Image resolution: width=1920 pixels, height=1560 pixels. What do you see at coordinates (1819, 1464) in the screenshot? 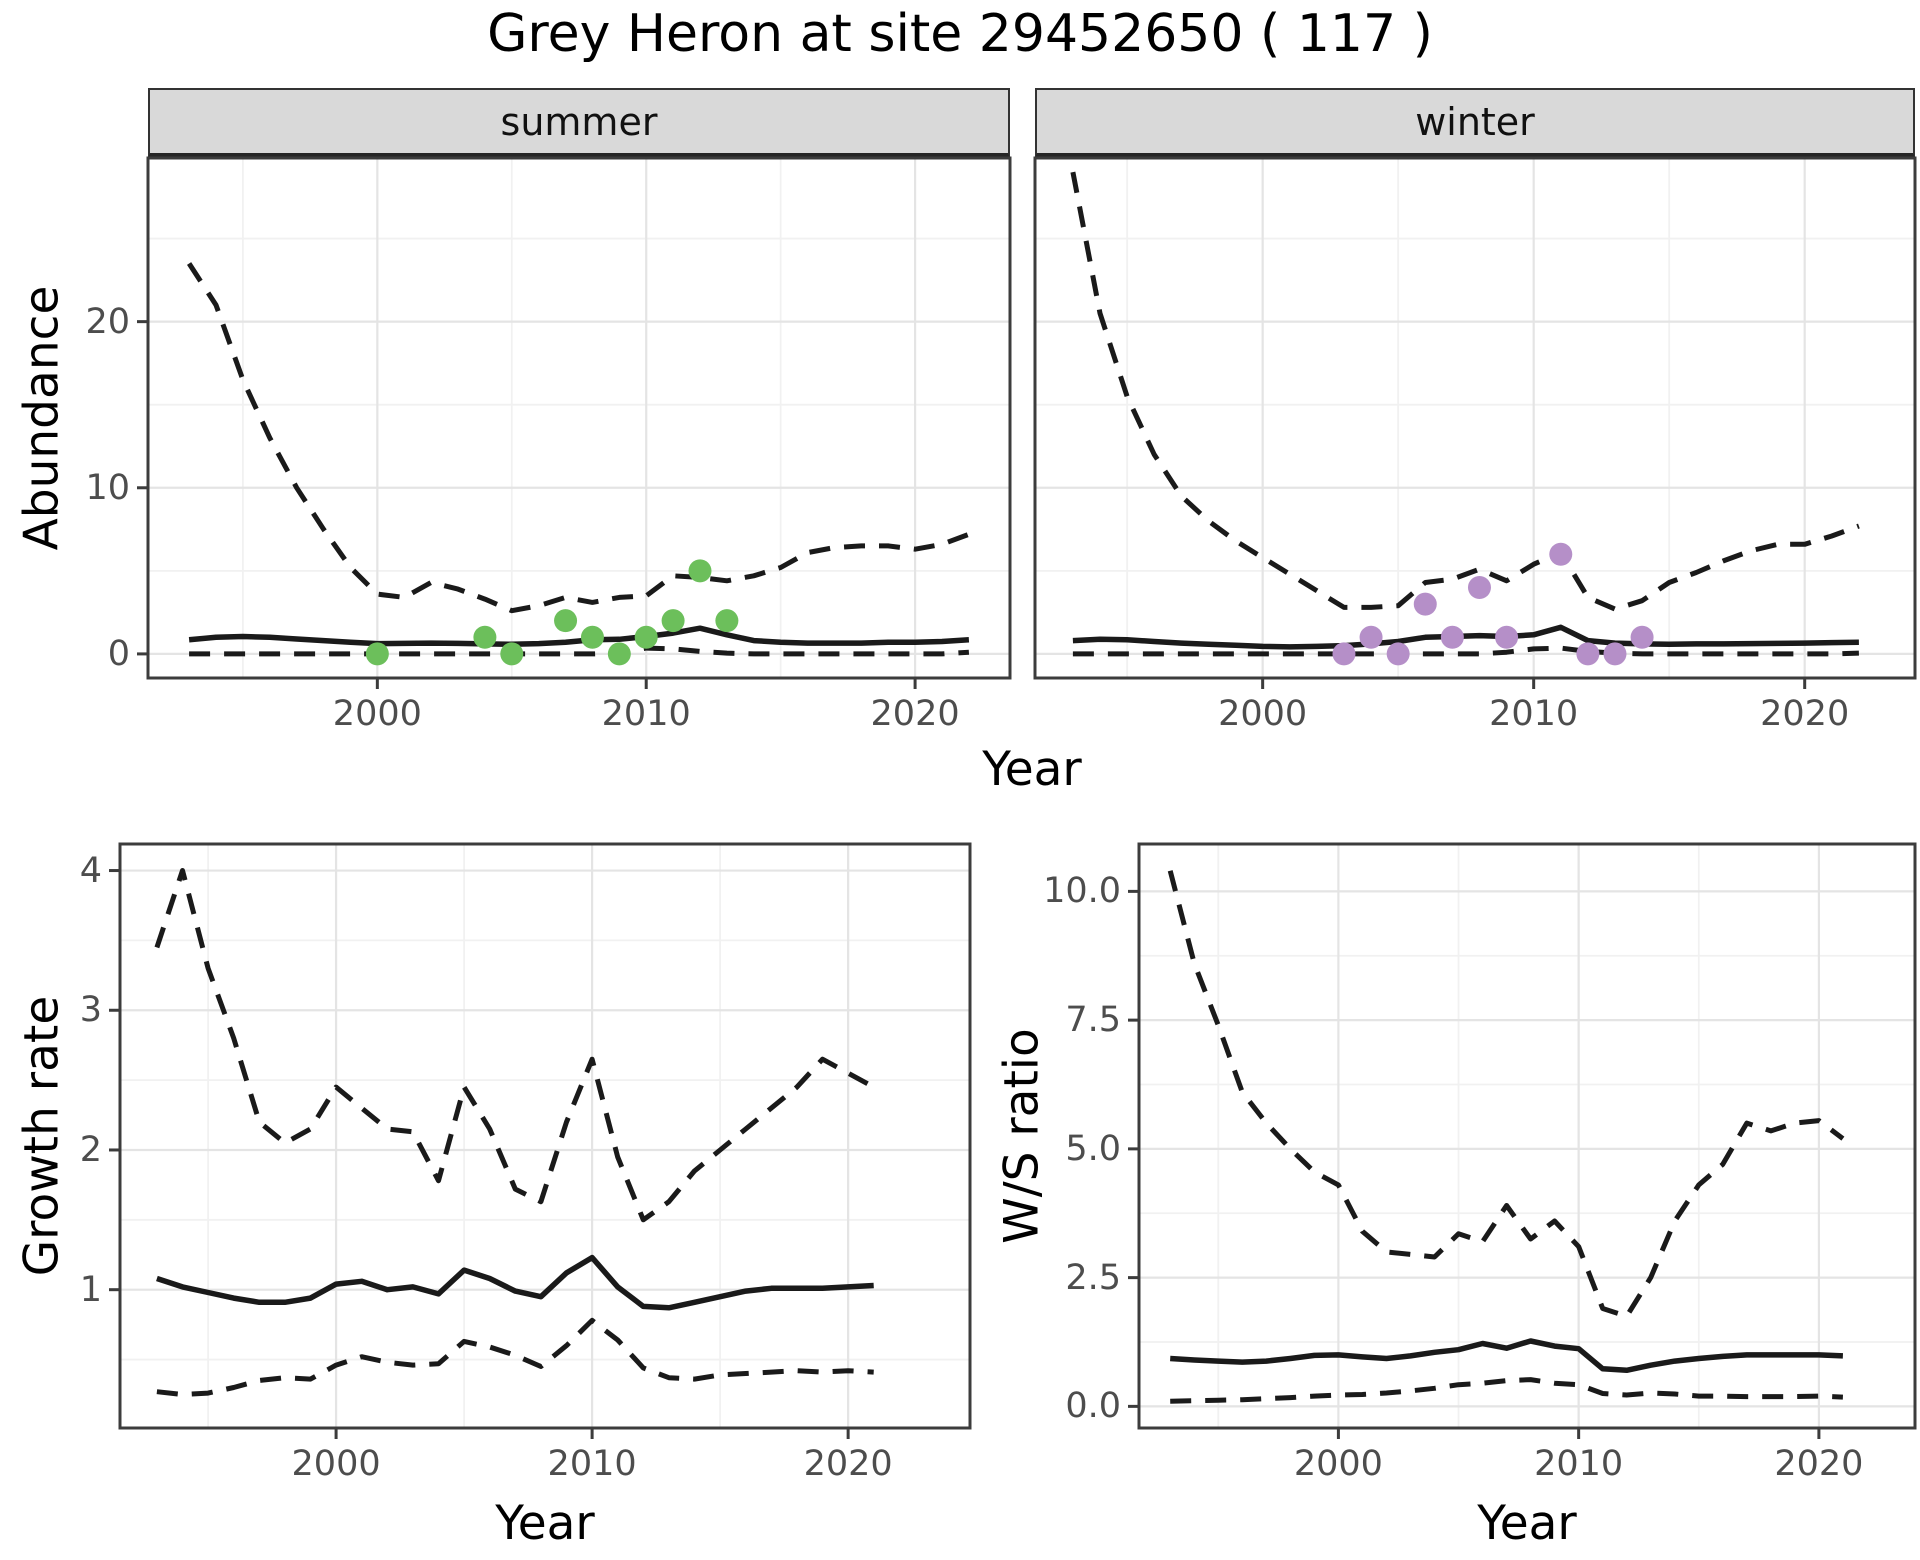
I see `x-tick-label-ws-ratio: 2020` at bounding box center [1819, 1464].